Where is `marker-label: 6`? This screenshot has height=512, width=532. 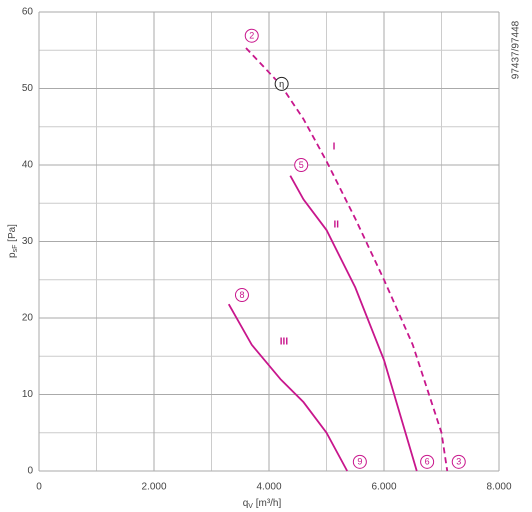 marker-label: 6 is located at coordinates (427, 462).